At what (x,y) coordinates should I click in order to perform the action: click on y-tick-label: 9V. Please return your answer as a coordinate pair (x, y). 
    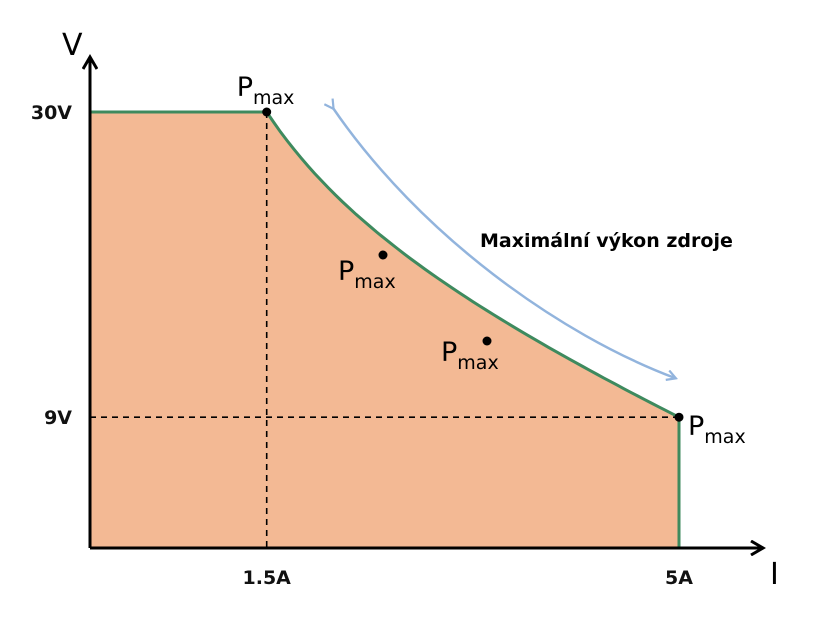
    Looking at the image, I should click on (58, 418).